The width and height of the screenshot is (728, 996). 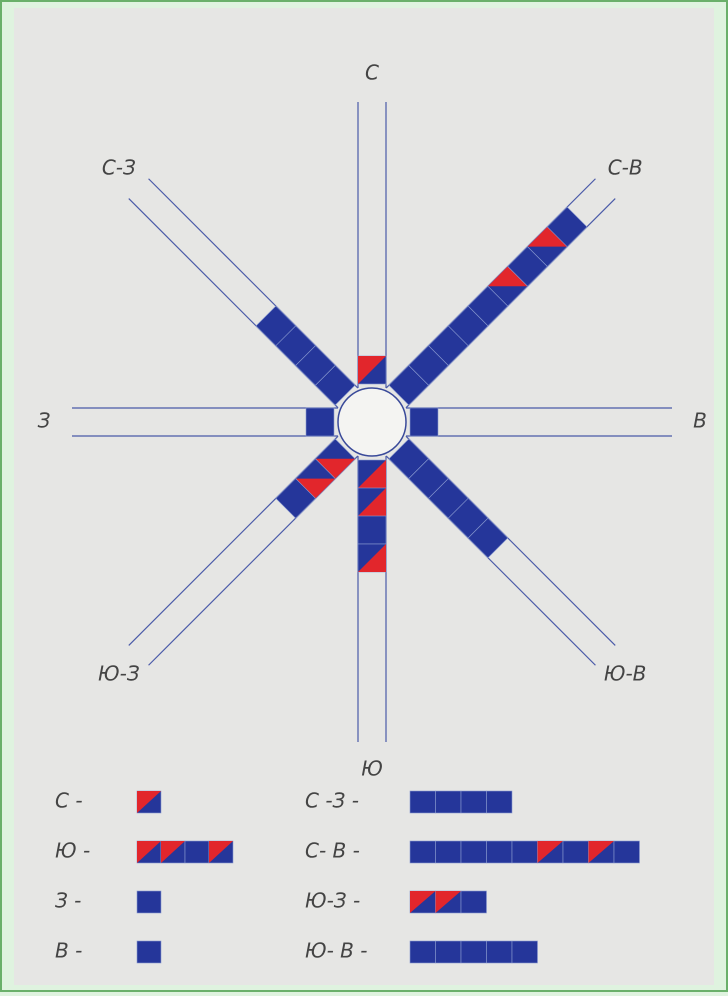 I want to click on legend-label: С -З -, so click(x=332, y=801).